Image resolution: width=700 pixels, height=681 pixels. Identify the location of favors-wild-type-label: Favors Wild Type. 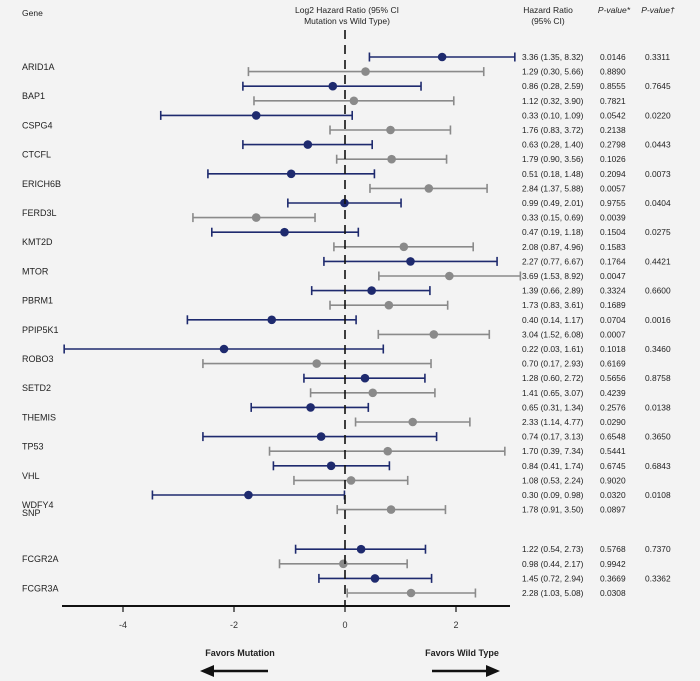
(462, 653).